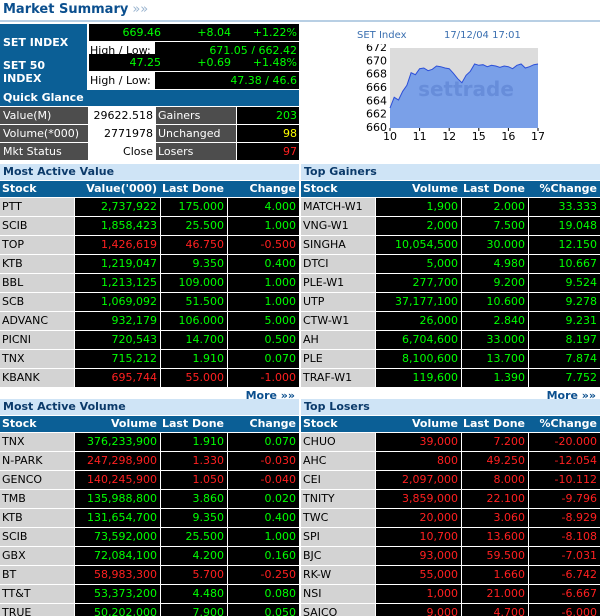 Image resolution: width=600 pixels, height=616 pixels. I want to click on table-row: CHUO 39,000 7.200 -20.000, so click(450, 441).